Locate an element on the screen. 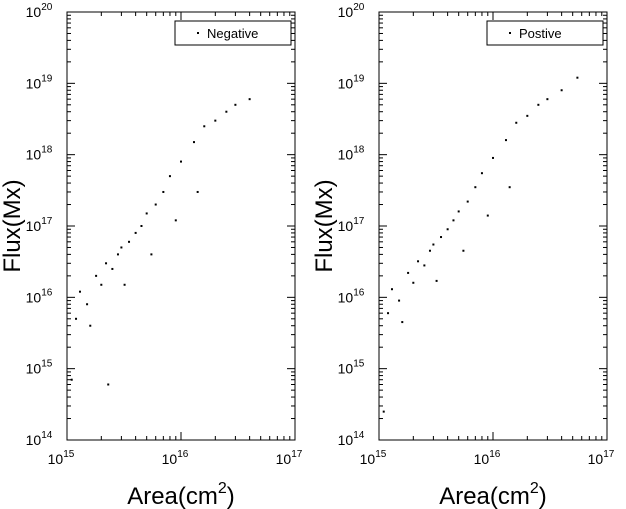 The width and height of the screenshot is (626, 509). y-tick-exponent: 18 is located at coordinates (47, 150).